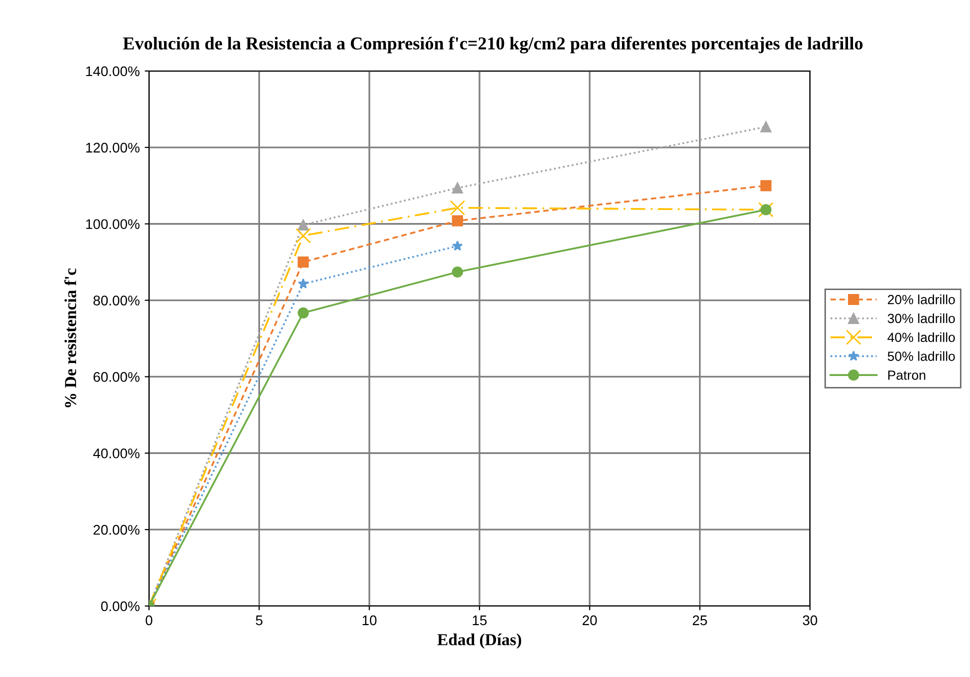 Image resolution: width=970 pixels, height=677 pixels. I want to click on x-tick-label: 20, so click(589, 620).